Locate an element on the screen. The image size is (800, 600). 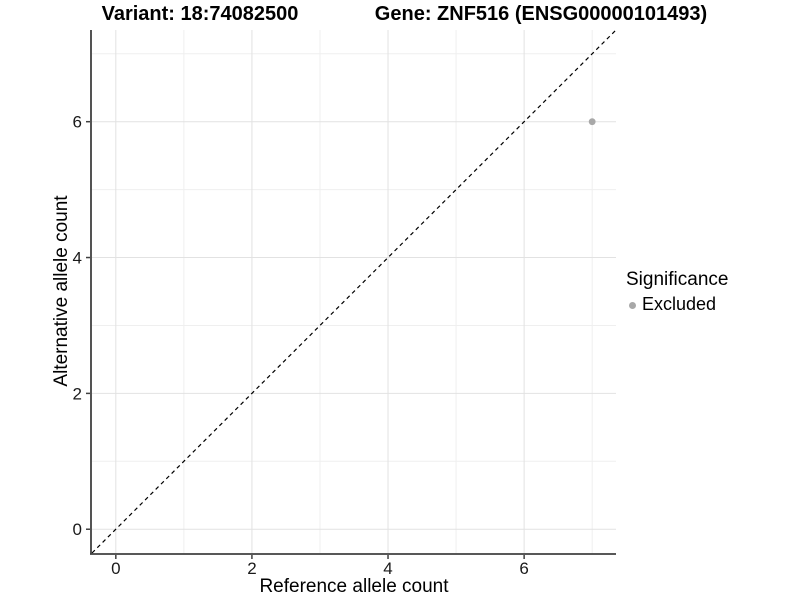
legend: Significance Excluded is located at coordinates (677, 292).